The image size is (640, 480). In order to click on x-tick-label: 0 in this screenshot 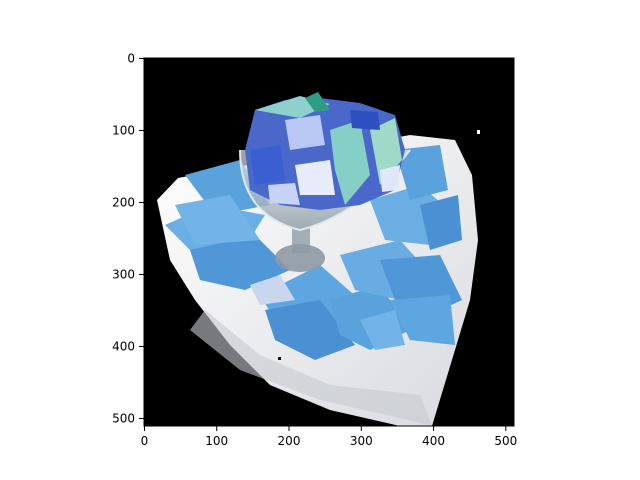, I will do `click(145, 441)`.